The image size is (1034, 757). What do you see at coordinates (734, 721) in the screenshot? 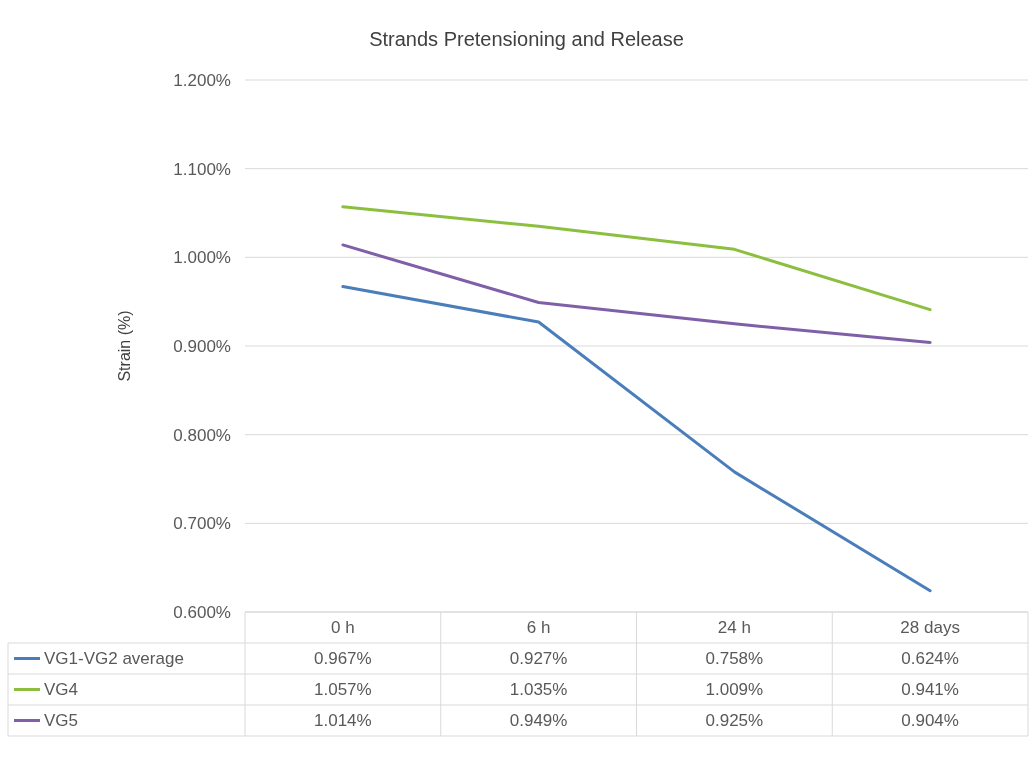
I see `data-label: 0.925%` at bounding box center [734, 721].